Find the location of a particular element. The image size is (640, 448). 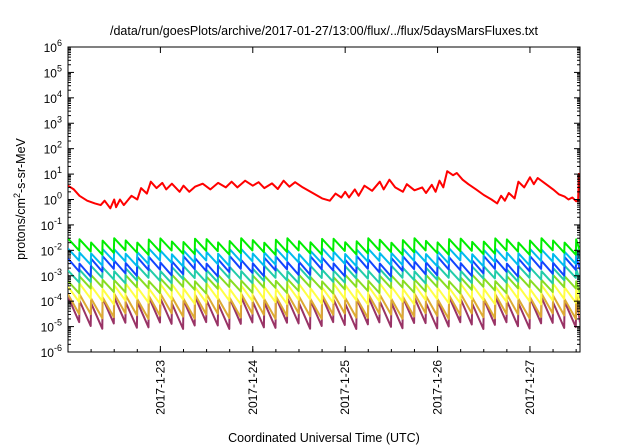

y-tick-exponent: -1 is located at coordinates (58, 221).